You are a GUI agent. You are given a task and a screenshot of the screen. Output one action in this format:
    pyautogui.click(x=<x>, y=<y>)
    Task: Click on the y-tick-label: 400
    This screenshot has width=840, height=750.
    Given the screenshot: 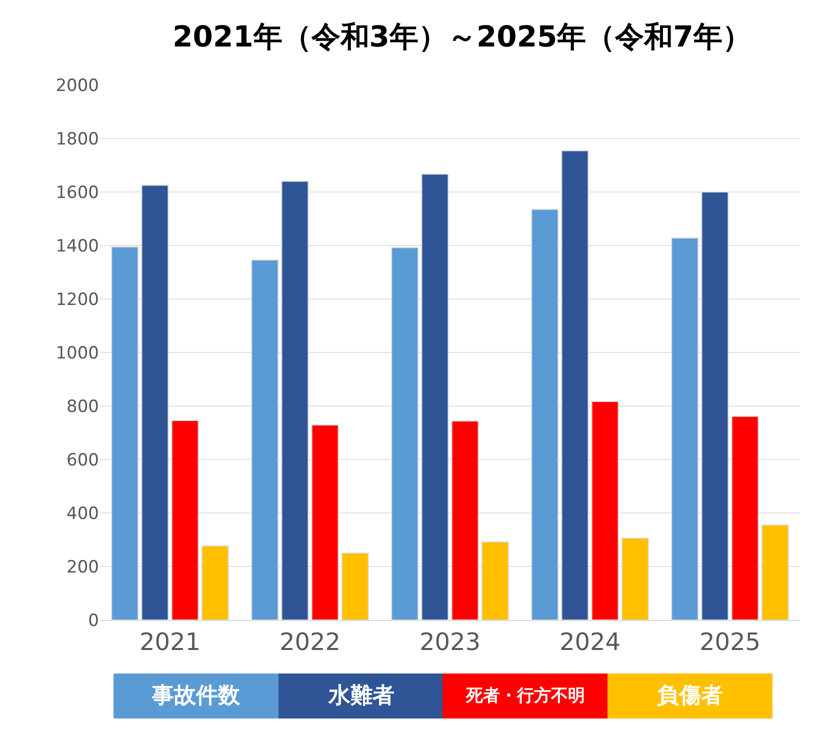 What is the action you would take?
    pyautogui.click(x=82, y=514)
    